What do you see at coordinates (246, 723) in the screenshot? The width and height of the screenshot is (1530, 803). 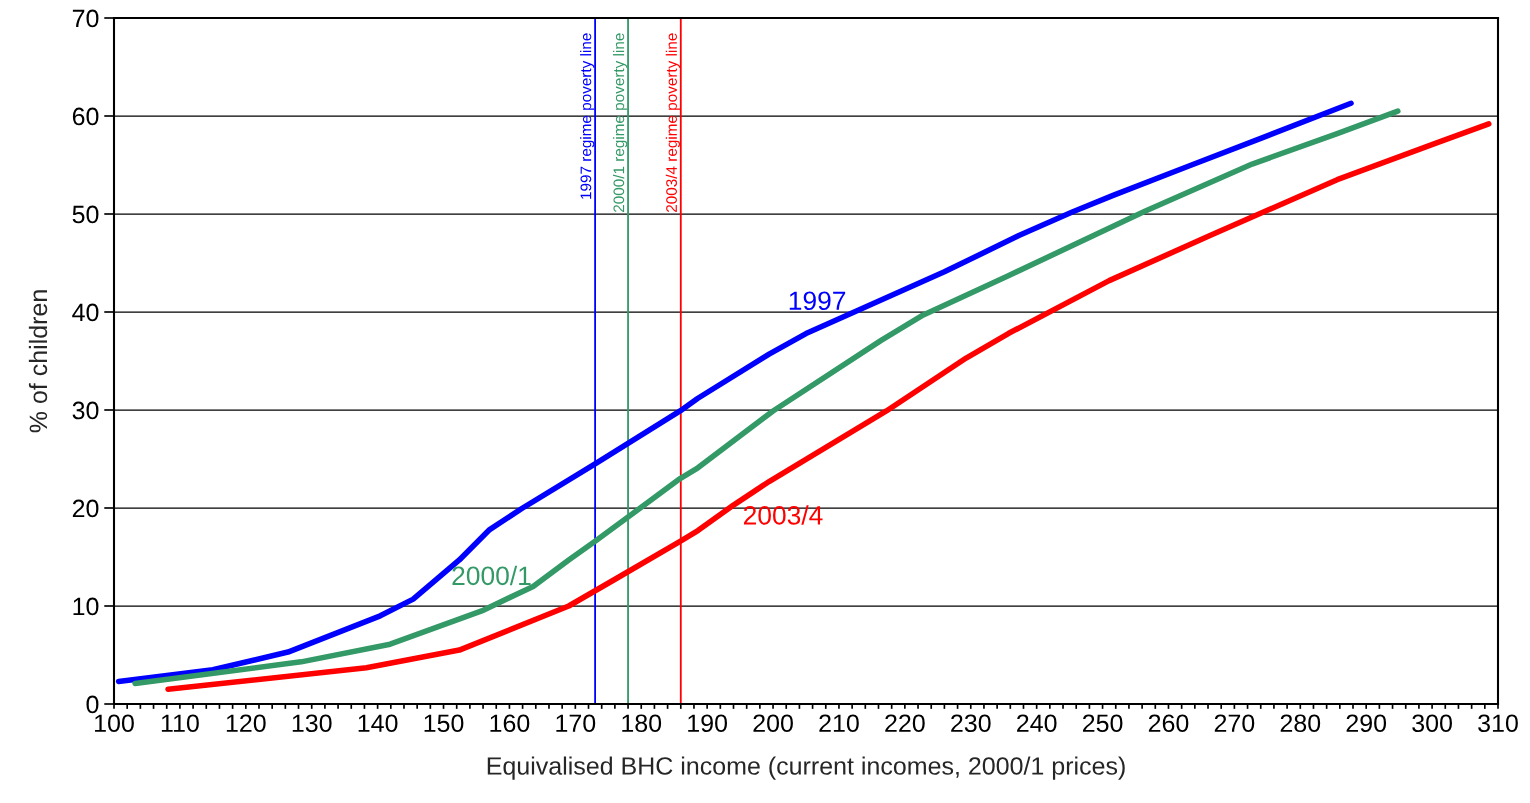 I see `x-tick-label: 120` at bounding box center [246, 723].